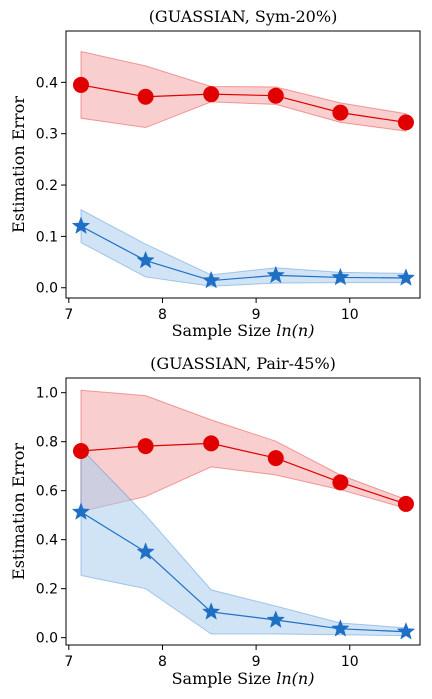 Image resolution: width=432 pixels, height=699 pixels. Describe the element at coordinates (47, 443) in the screenshot. I see `y-tick-label: 0.8` at that location.